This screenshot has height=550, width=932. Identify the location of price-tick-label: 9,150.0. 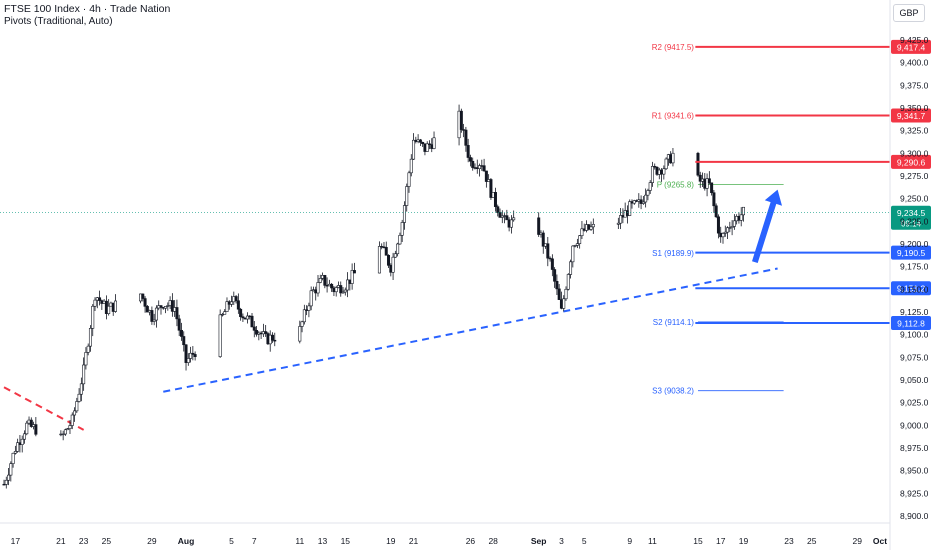
(914, 289).